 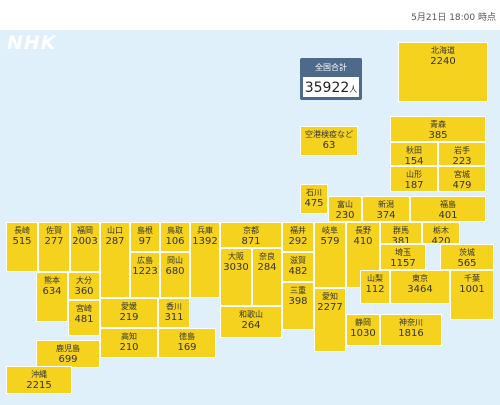 I want to click on prefecture-yamaguchi: 山口 287, so click(x=115, y=260).